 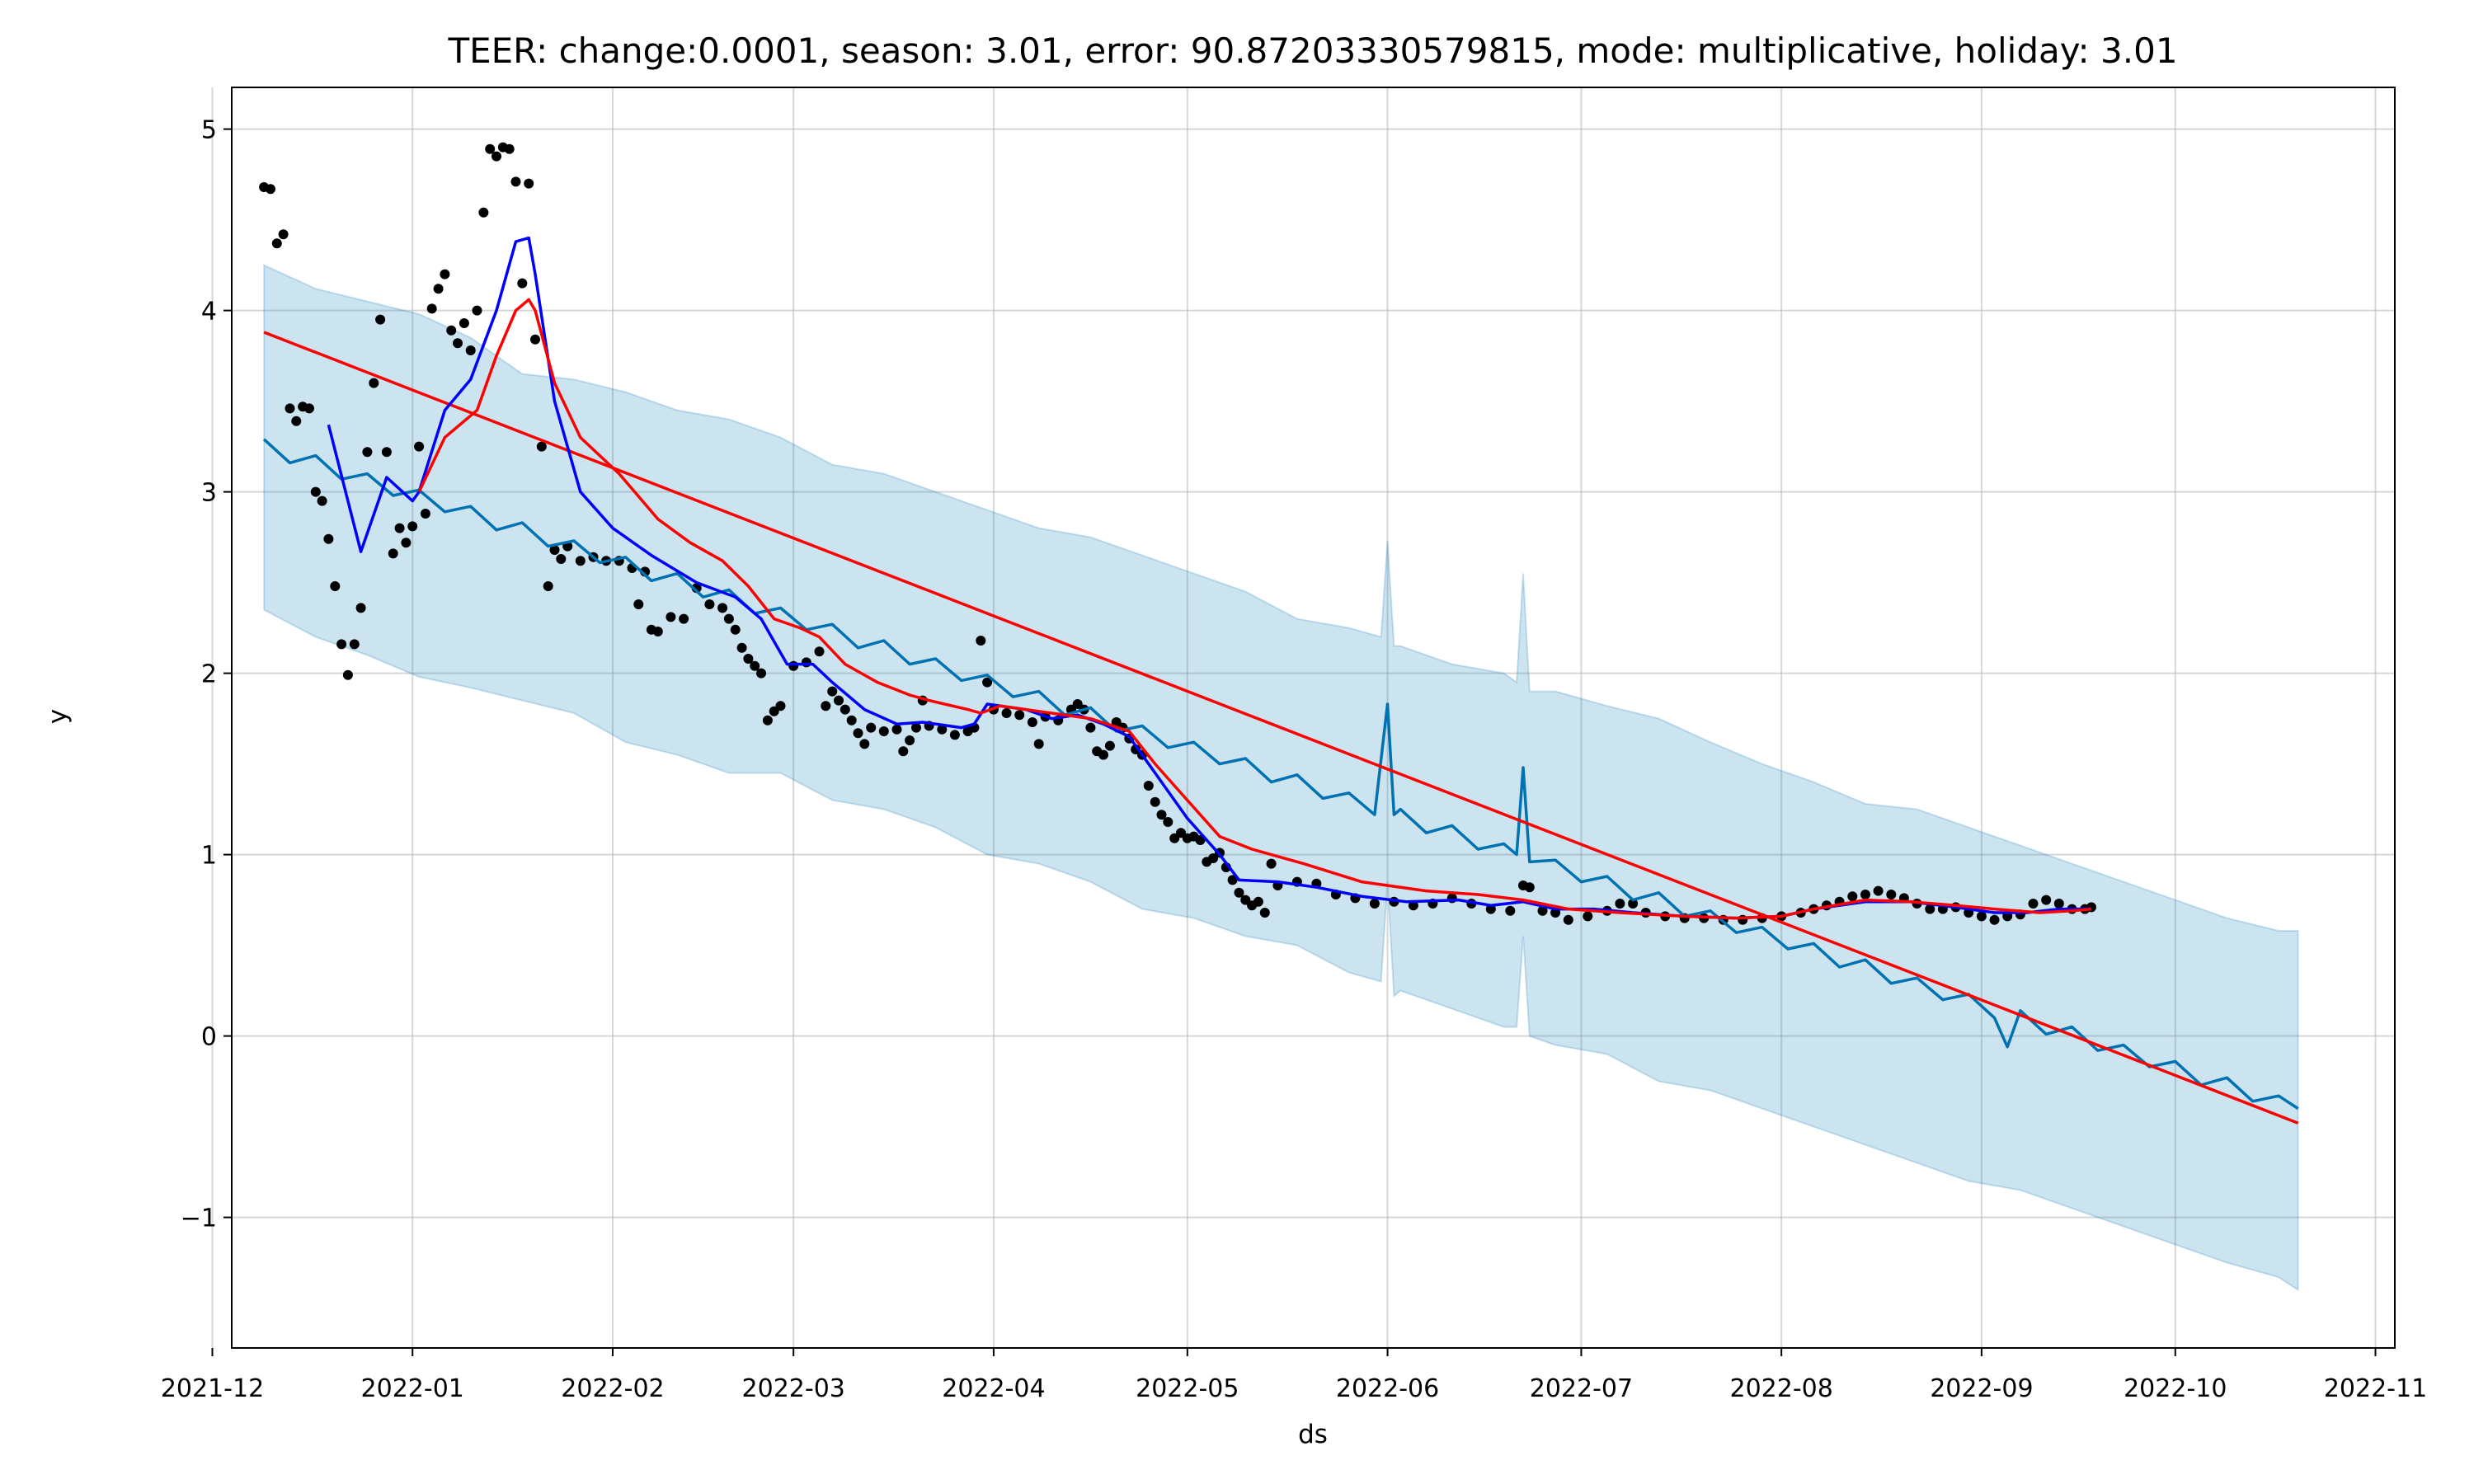 I want to click on x-tick-label: 2022-01, so click(x=412, y=1388).